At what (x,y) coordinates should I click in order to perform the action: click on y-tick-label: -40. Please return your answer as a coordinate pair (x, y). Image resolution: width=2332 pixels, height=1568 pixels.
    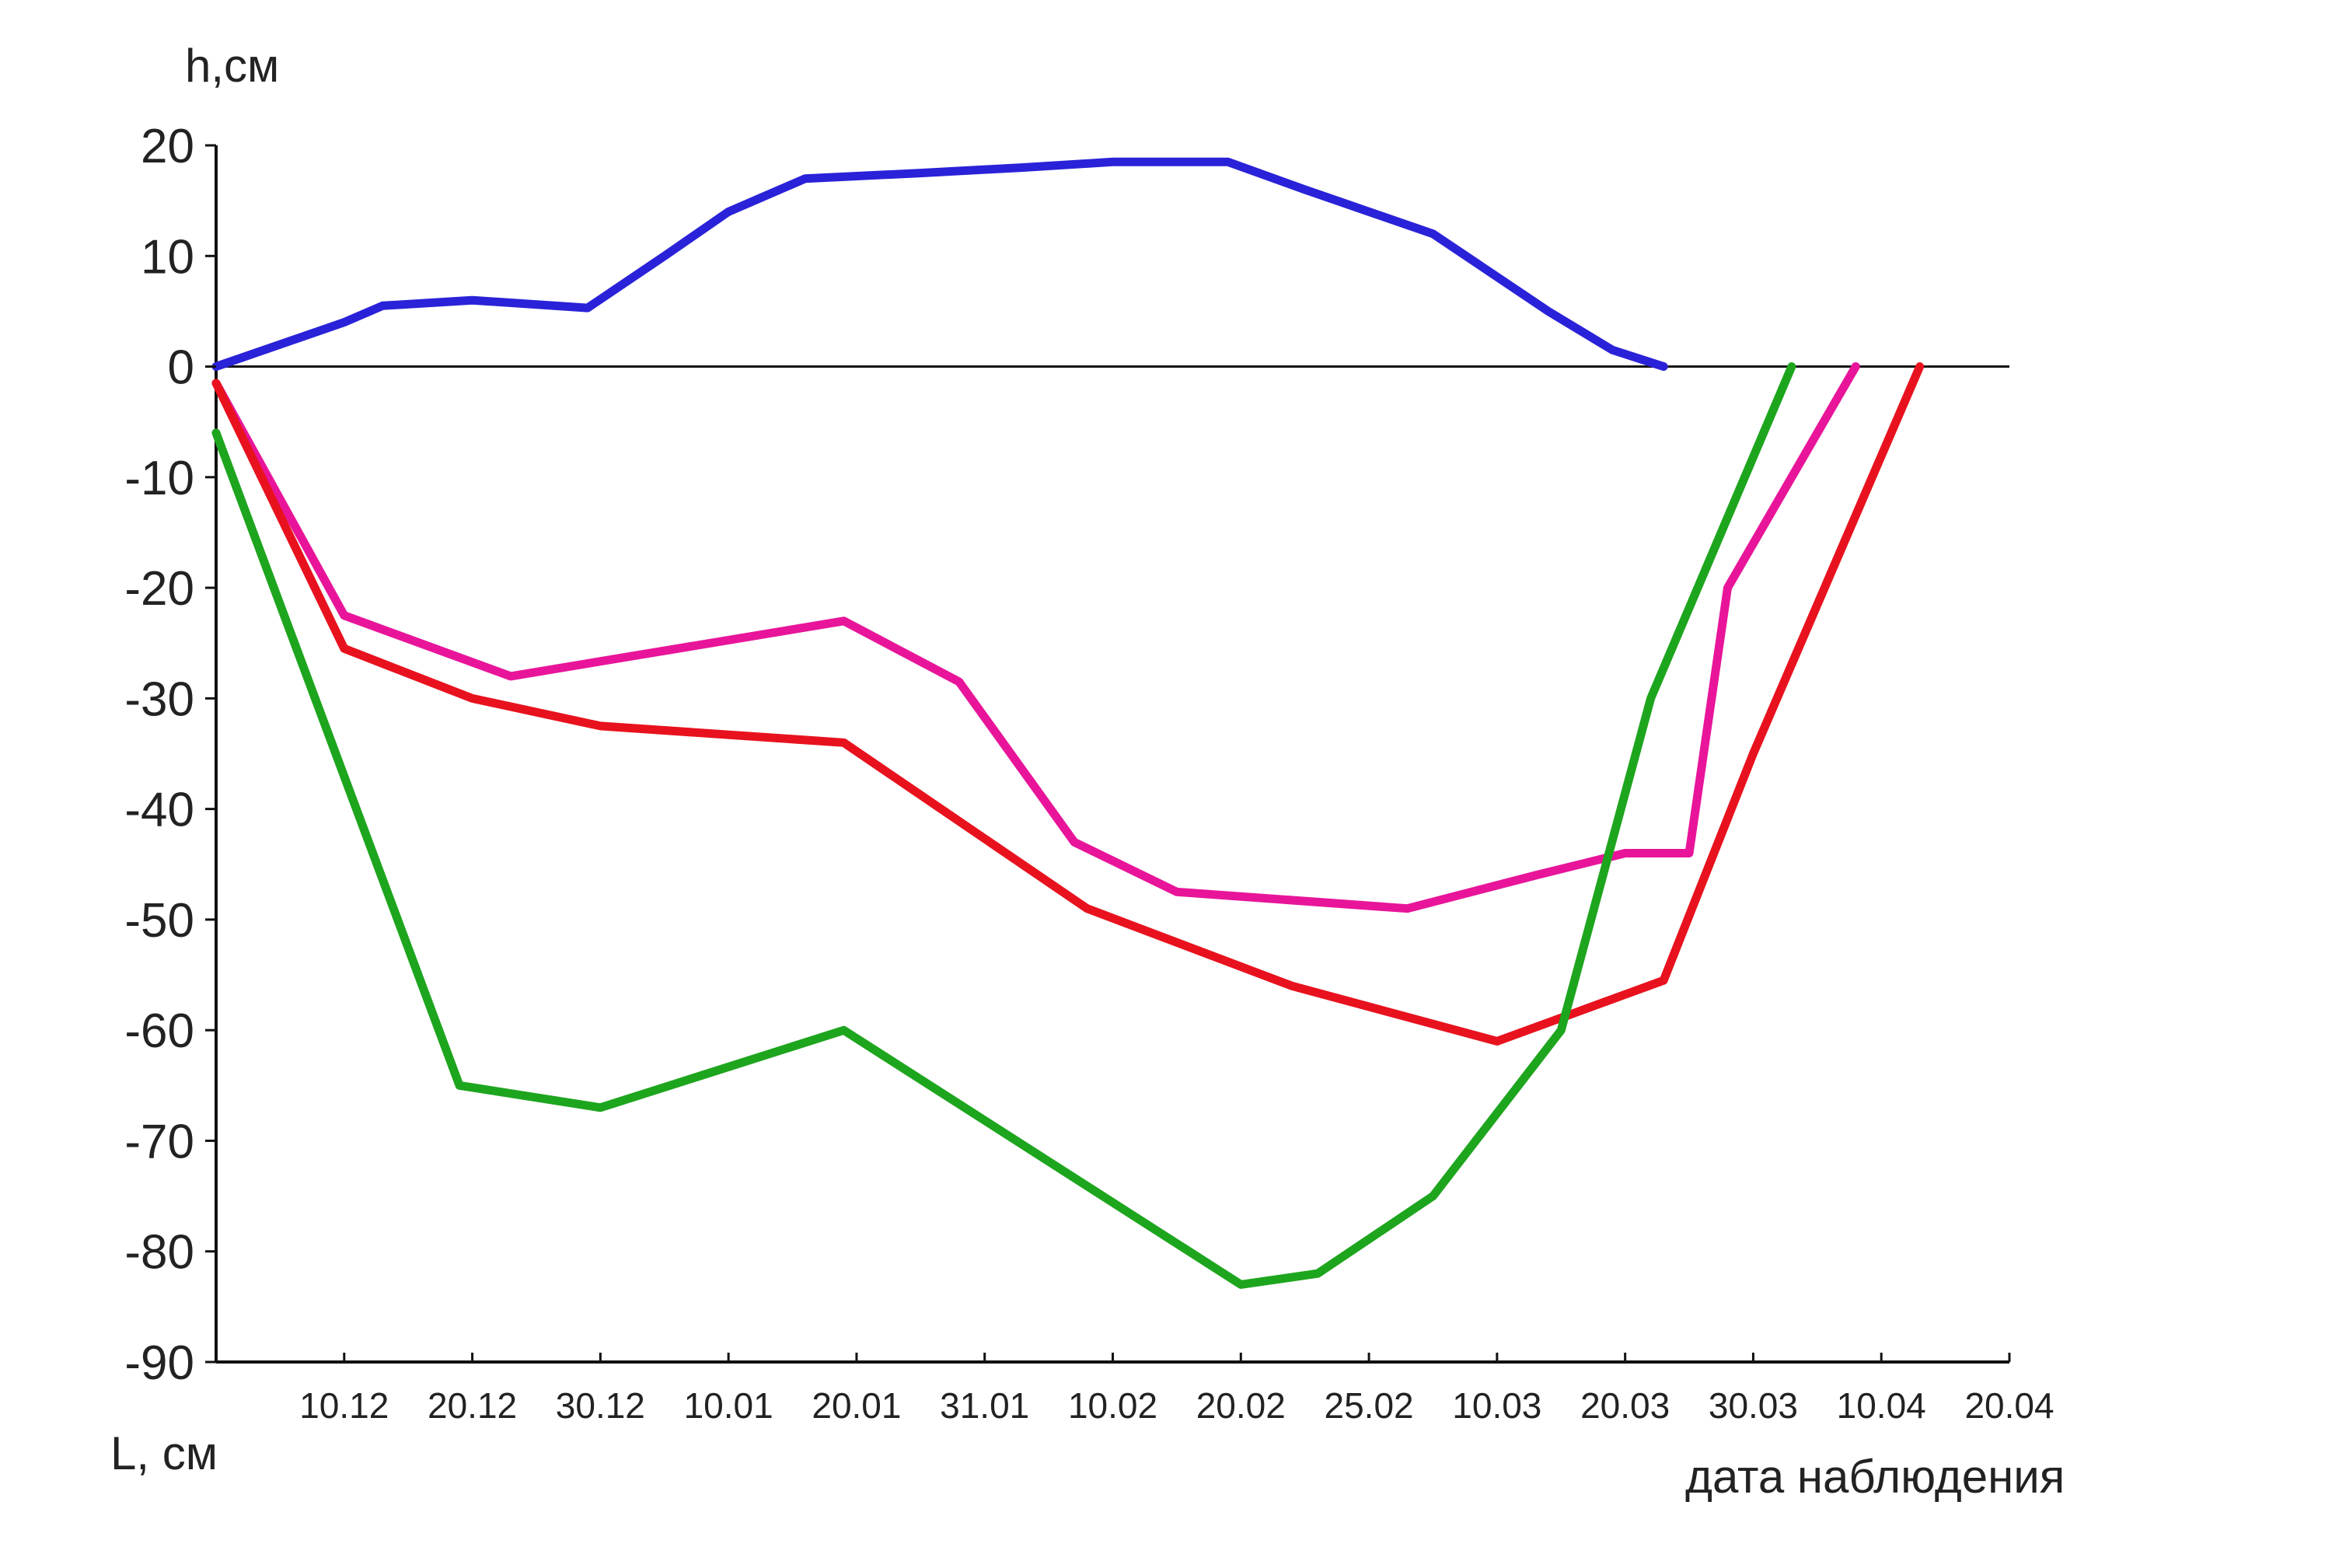
    Looking at the image, I should click on (159, 810).